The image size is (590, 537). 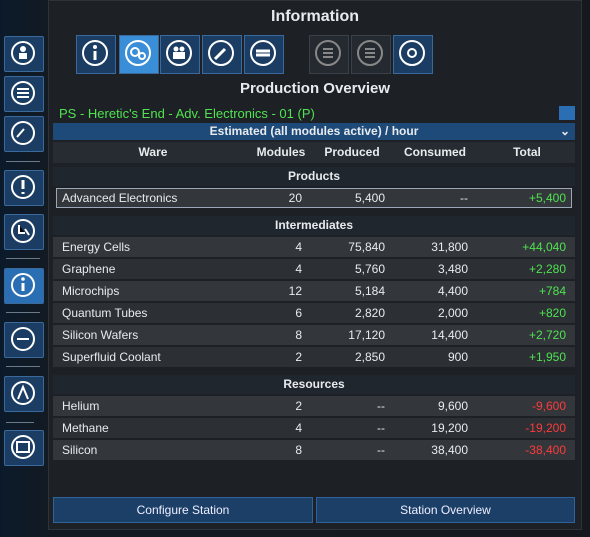 What do you see at coordinates (281, 152) in the screenshot?
I see `column-header: Modules` at bounding box center [281, 152].